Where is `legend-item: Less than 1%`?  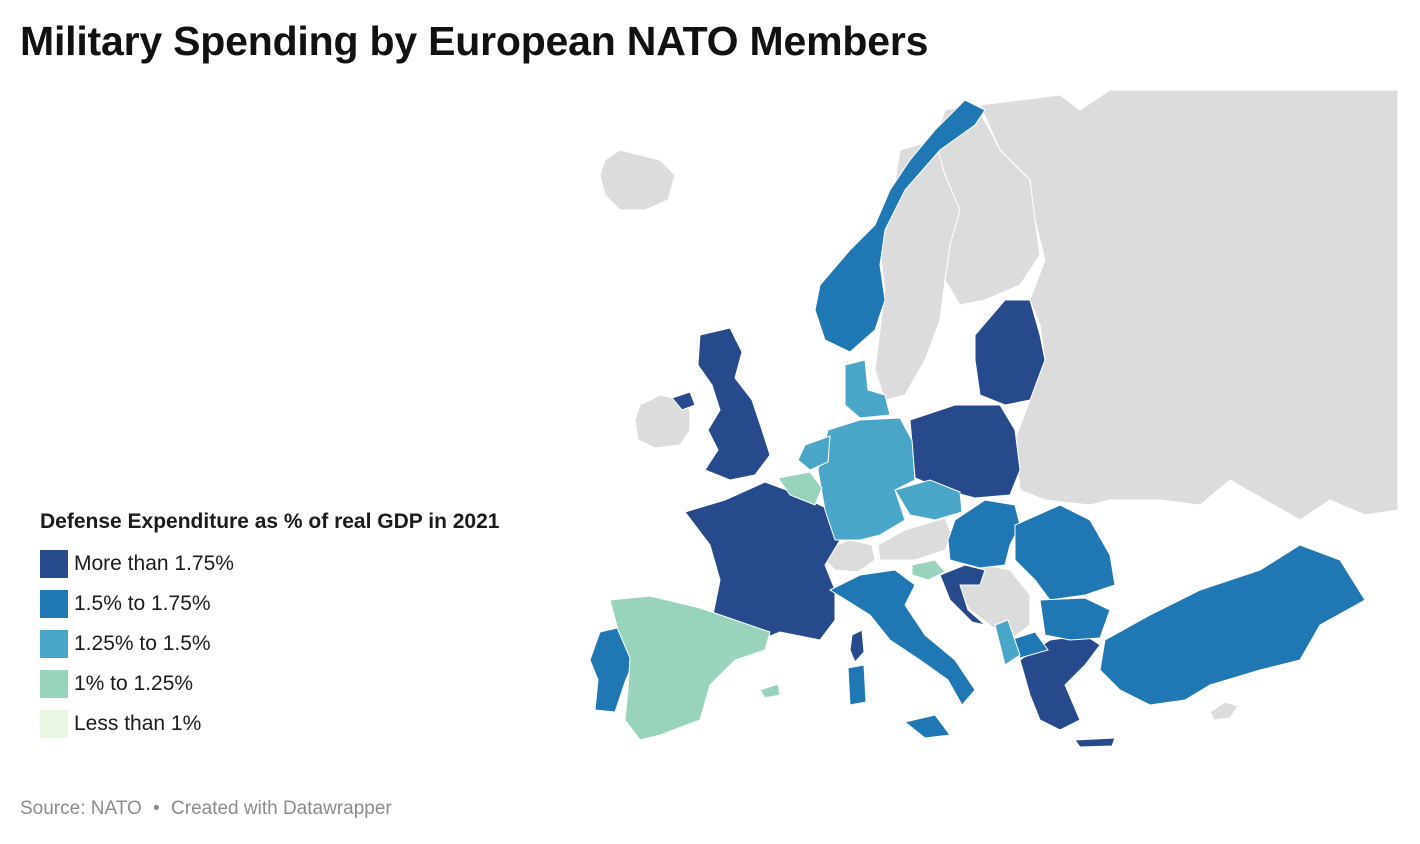 legend-item: Less than 1% is located at coordinates (269, 724).